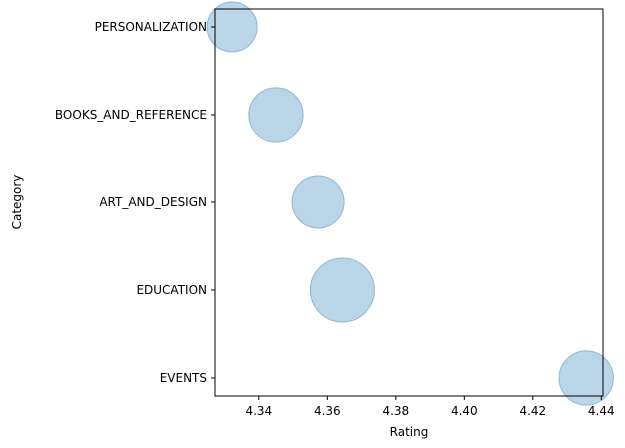 This screenshot has width=625, height=448. I want to click on y-tick-label-education: EDUCATION, so click(171, 290).